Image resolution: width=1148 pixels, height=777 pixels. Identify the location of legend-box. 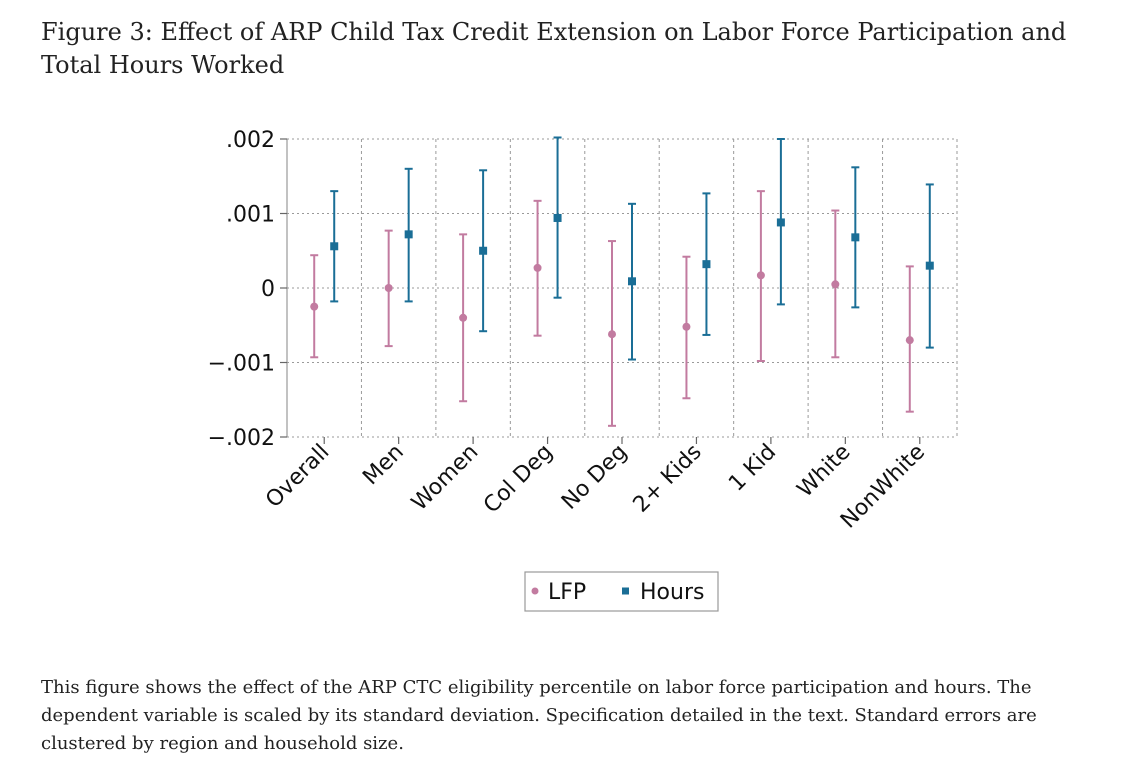
(621, 591).